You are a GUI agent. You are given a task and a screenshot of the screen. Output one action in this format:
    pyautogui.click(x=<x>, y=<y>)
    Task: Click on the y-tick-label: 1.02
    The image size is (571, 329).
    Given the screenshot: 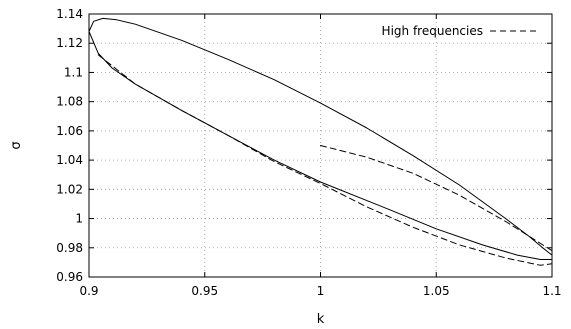 What is the action you would take?
    pyautogui.click(x=69, y=189)
    